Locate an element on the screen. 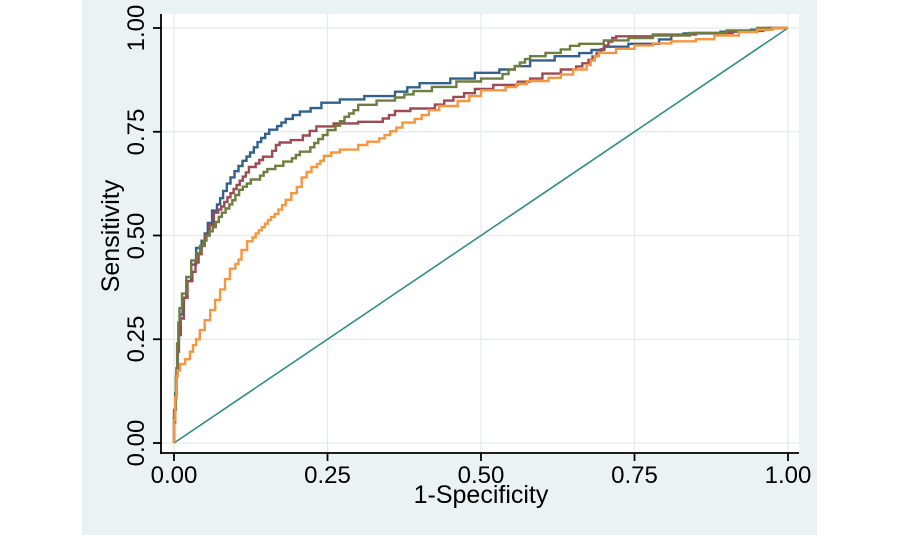 Image resolution: width=900 pixels, height=535 pixels. y-tick-label: 0.00 is located at coordinates (136, 443).